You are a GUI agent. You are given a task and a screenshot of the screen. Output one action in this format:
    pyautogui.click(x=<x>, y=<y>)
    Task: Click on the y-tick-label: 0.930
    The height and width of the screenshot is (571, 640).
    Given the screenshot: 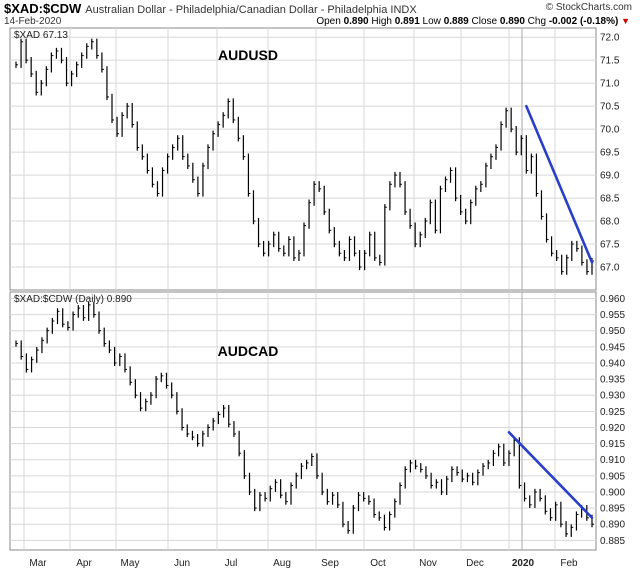 What is the action you would take?
    pyautogui.click(x=612, y=396)
    